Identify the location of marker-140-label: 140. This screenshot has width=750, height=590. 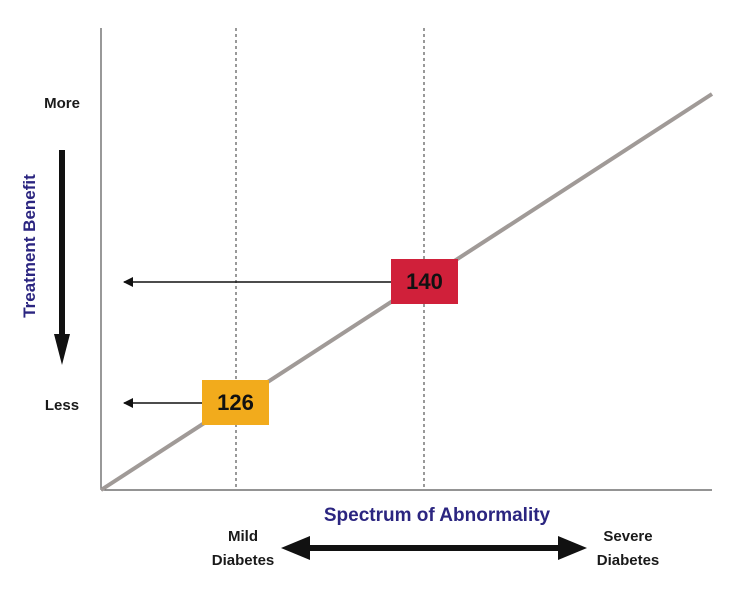
(424, 281).